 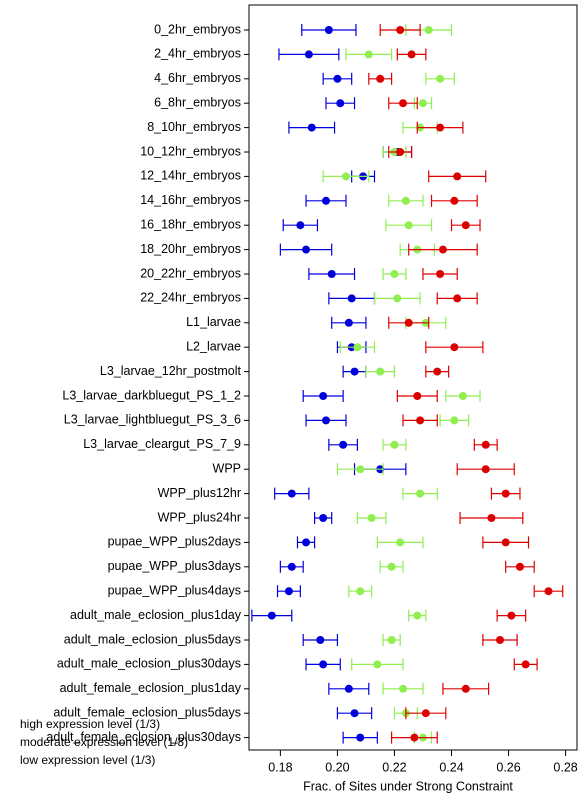 I want to click on x-tick-label: 0.22, so click(x=394, y=767).